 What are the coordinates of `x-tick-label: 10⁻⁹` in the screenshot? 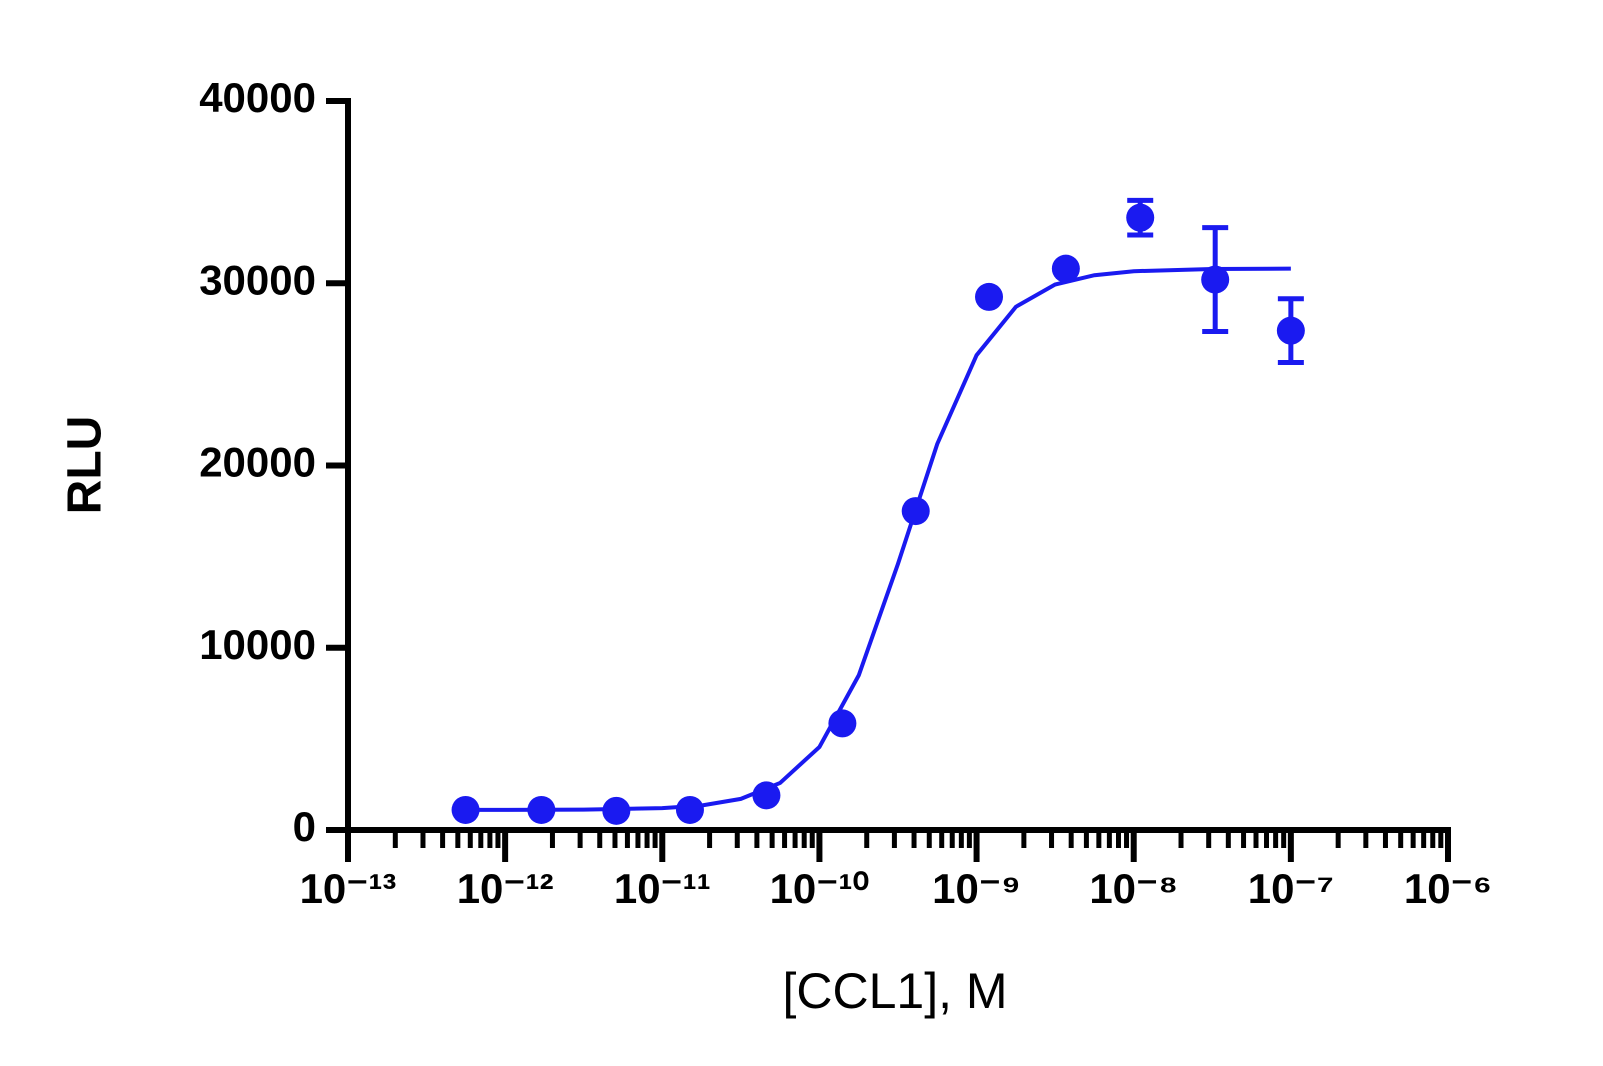 It's located at (976, 888).